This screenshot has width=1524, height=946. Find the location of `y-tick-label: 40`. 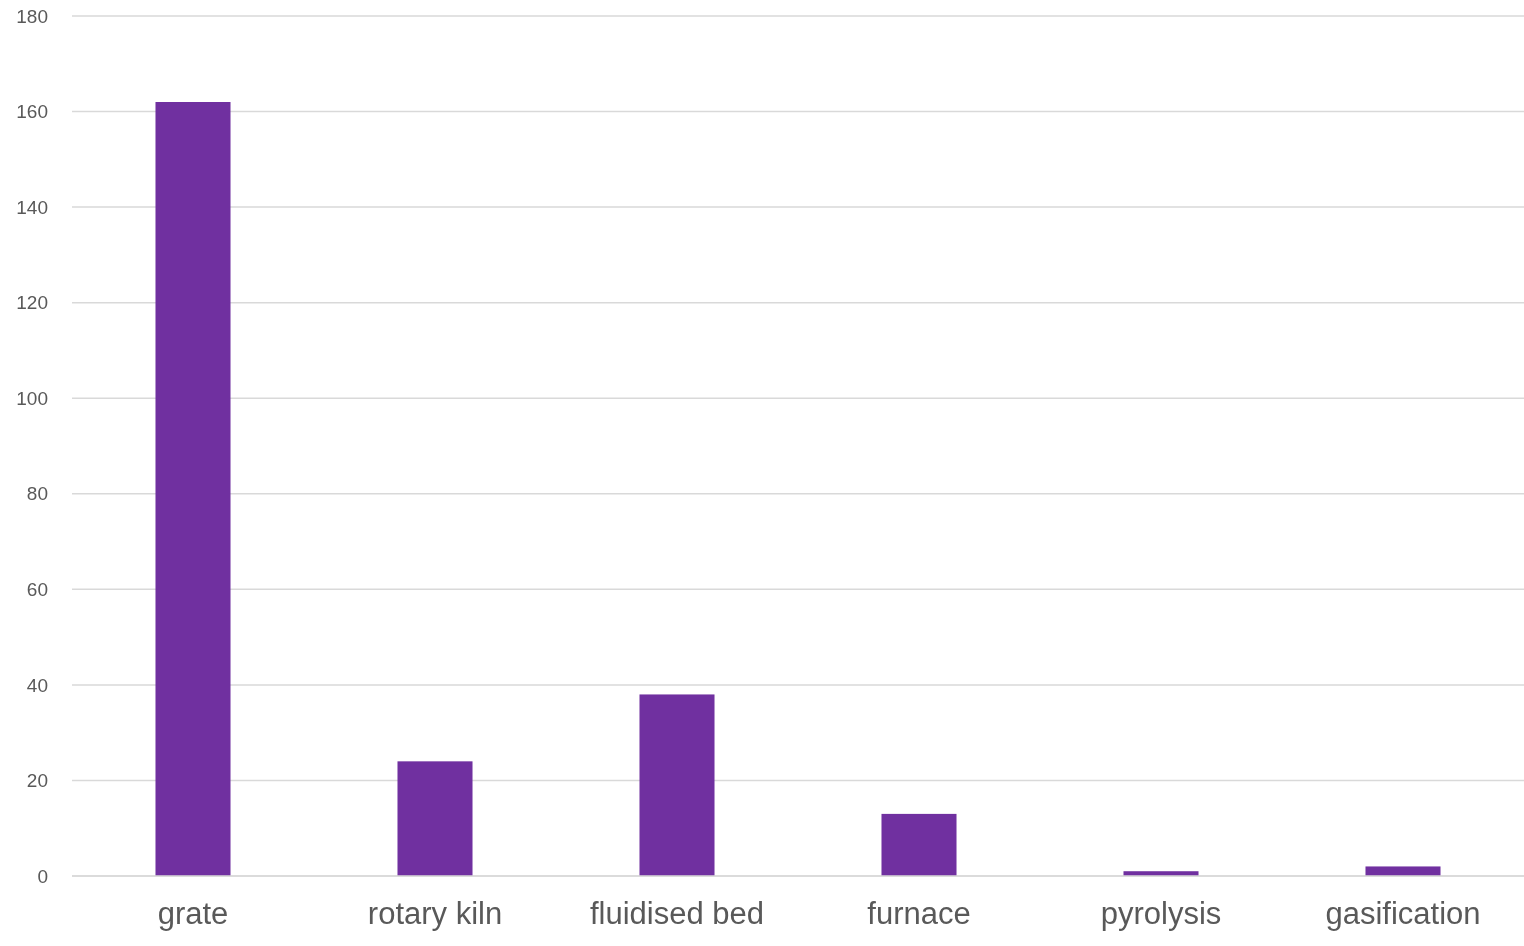

y-tick-label: 40 is located at coordinates (37, 685).